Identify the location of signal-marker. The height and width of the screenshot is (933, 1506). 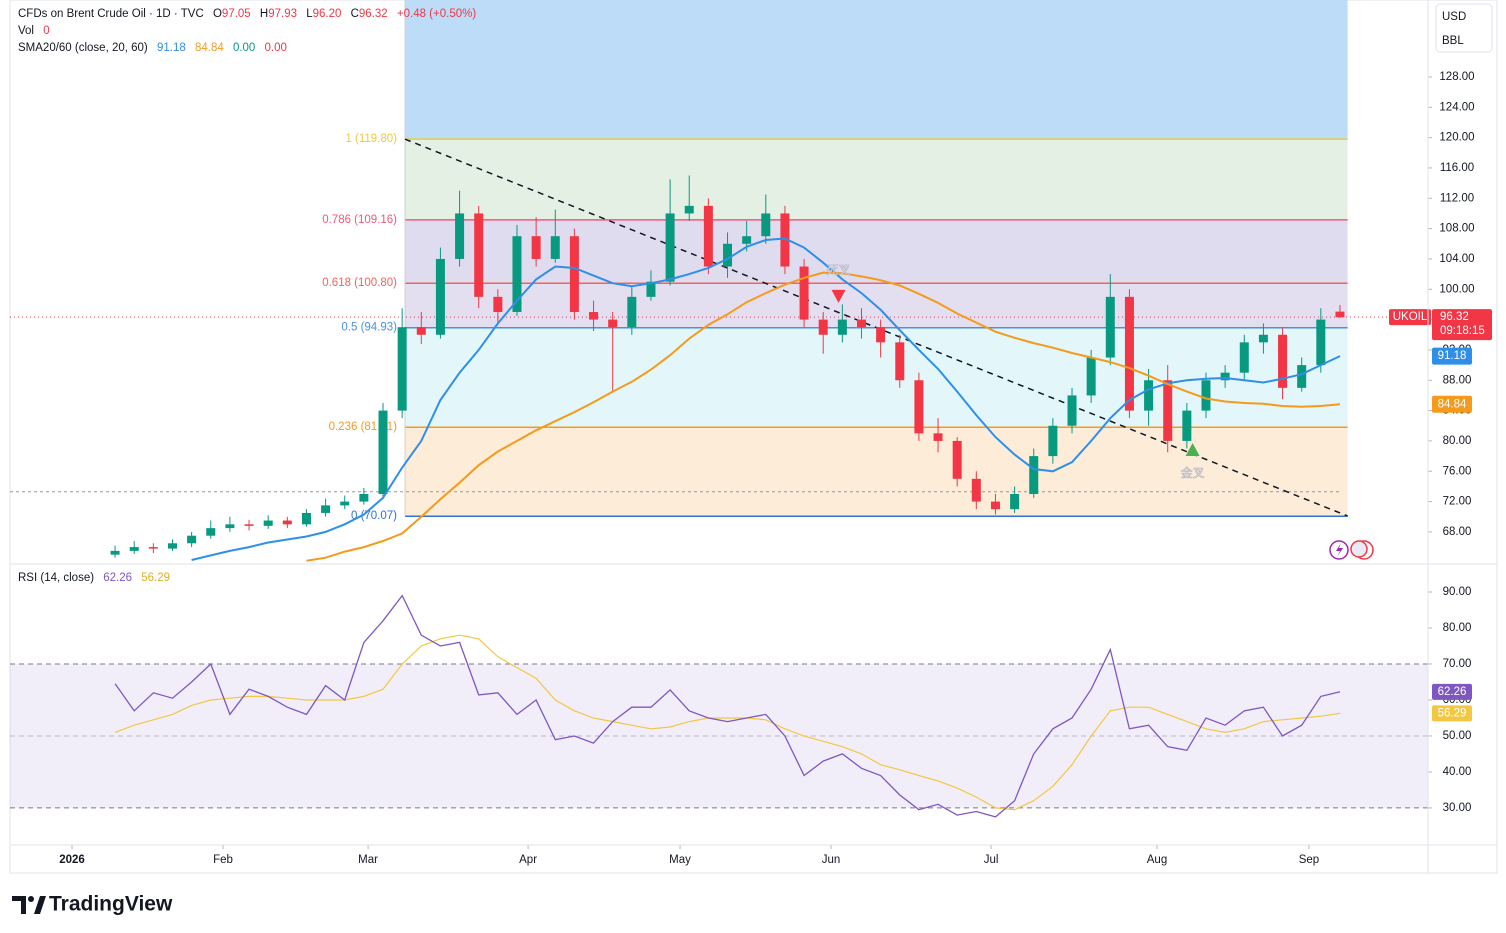
(1192, 450).